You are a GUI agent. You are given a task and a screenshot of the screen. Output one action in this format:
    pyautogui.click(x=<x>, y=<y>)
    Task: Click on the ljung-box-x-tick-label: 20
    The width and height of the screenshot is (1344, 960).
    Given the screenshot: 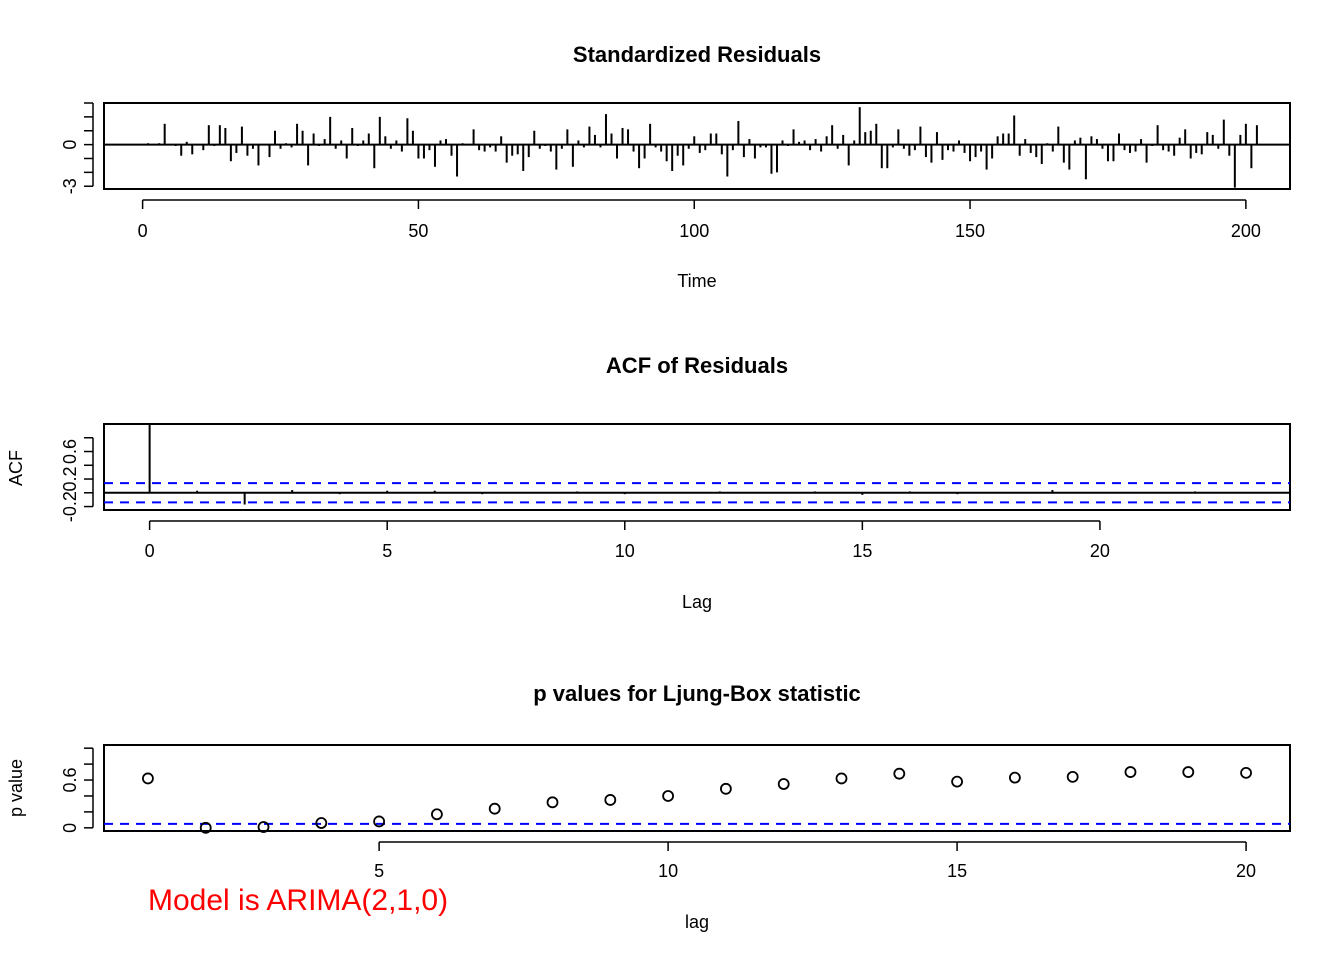 What is the action you would take?
    pyautogui.click(x=1246, y=871)
    